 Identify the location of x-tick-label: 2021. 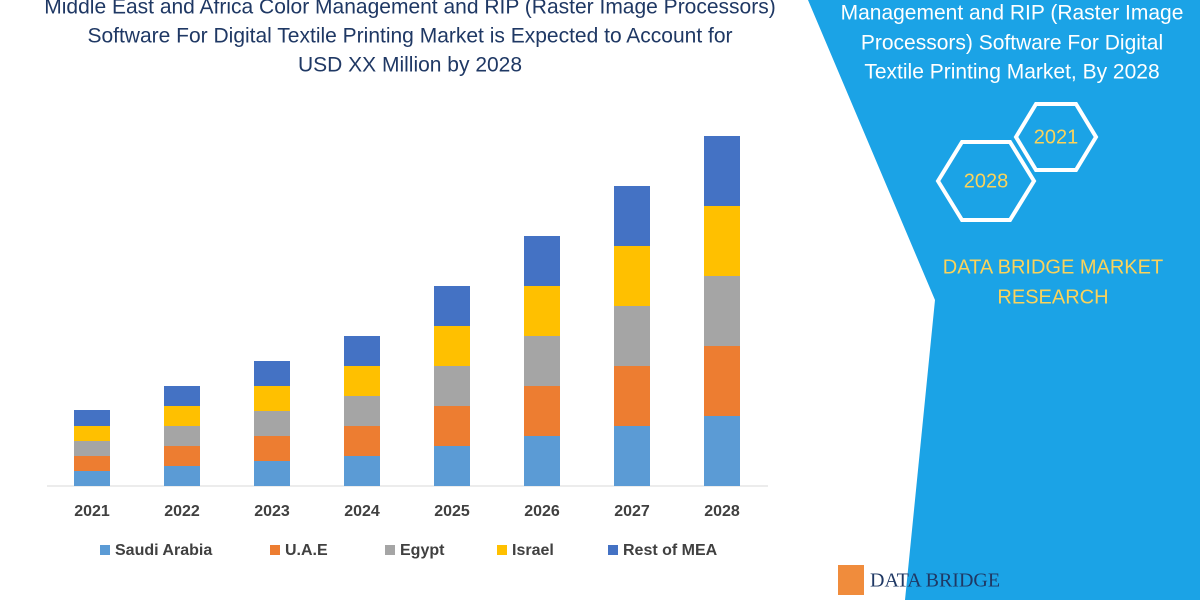
(92, 511).